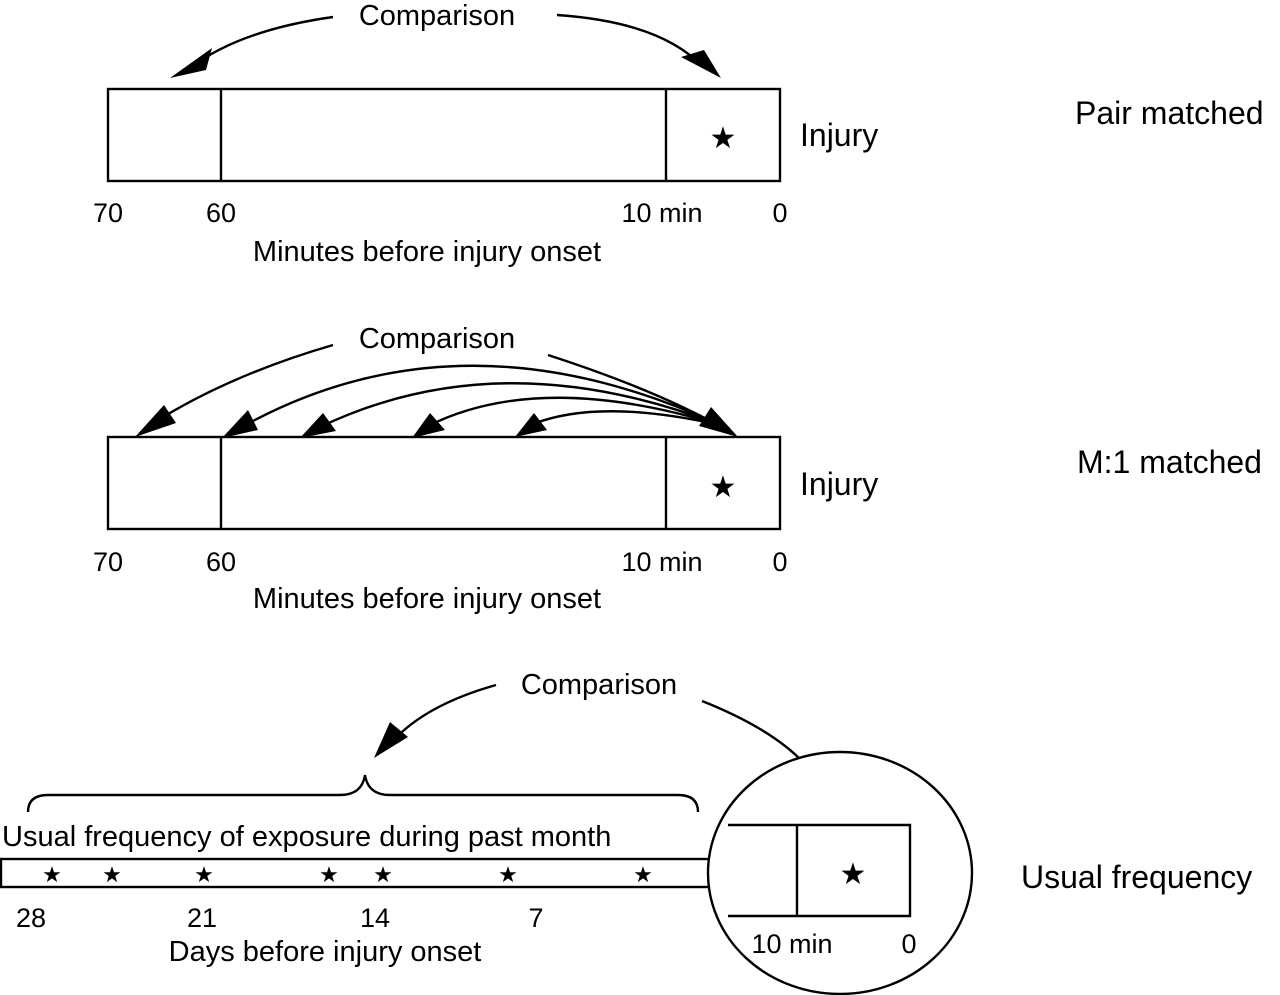 The height and width of the screenshot is (995, 1280). I want to click on design-label: M:1 matched, so click(1169, 462).